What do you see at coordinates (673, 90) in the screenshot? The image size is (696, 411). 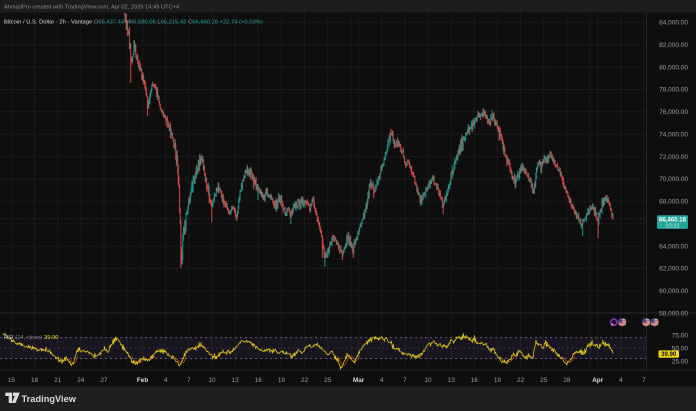 I see `svg-text: 78,000.00` at bounding box center [673, 90].